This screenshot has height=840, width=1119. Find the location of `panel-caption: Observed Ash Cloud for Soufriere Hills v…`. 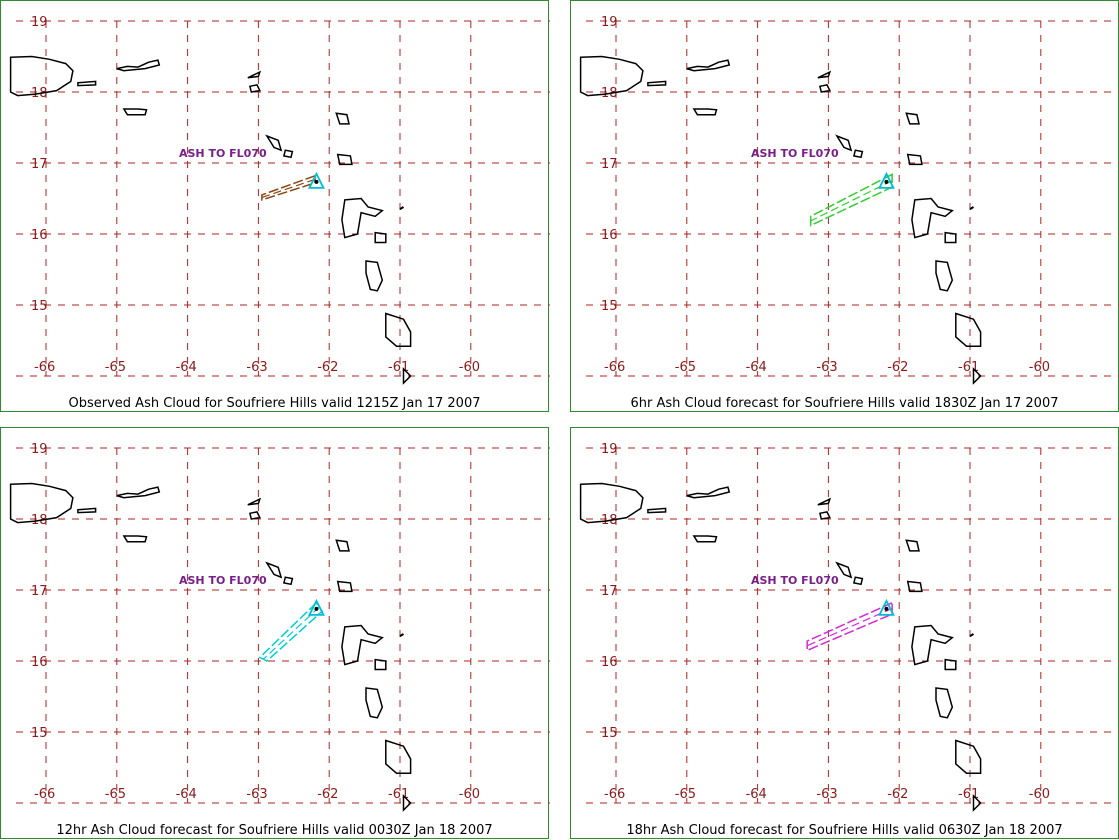

panel-caption: Observed Ash Cloud for Soufriere Hills v… is located at coordinates (274, 403).